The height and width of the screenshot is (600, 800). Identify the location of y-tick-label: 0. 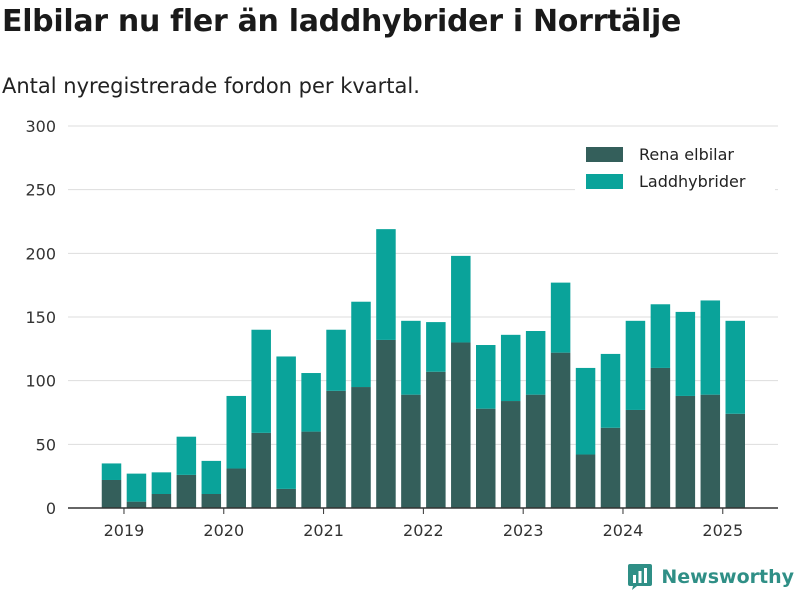
(51, 508).